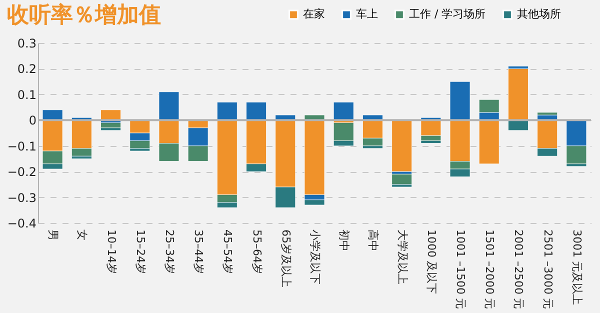 The height and width of the screenshot is (313, 600). Describe the element at coordinates (285, 259) in the screenshot. I see `x-tick-label: 65岁及以上` at that location.